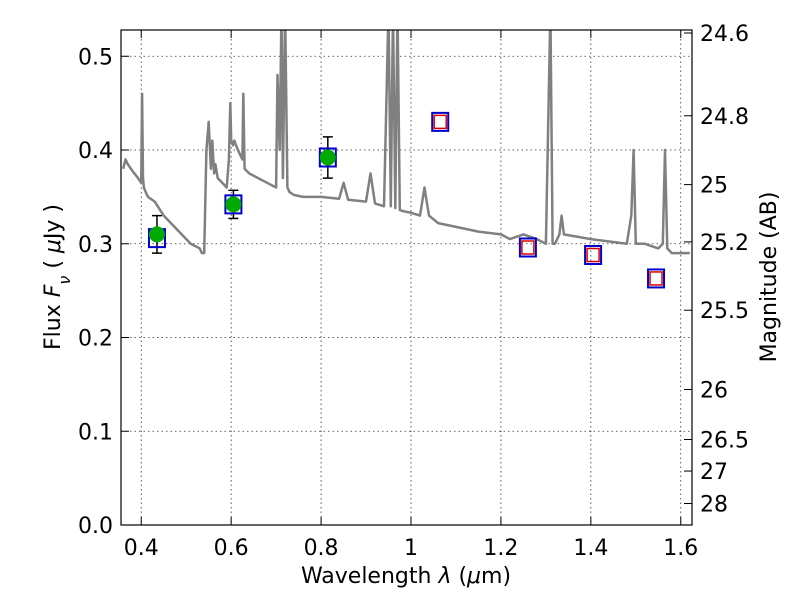  What do you see at coordinates (95, 57) in the screenshot?
I see `y-tick-label: 0.5` at bounding box center [95, 57].